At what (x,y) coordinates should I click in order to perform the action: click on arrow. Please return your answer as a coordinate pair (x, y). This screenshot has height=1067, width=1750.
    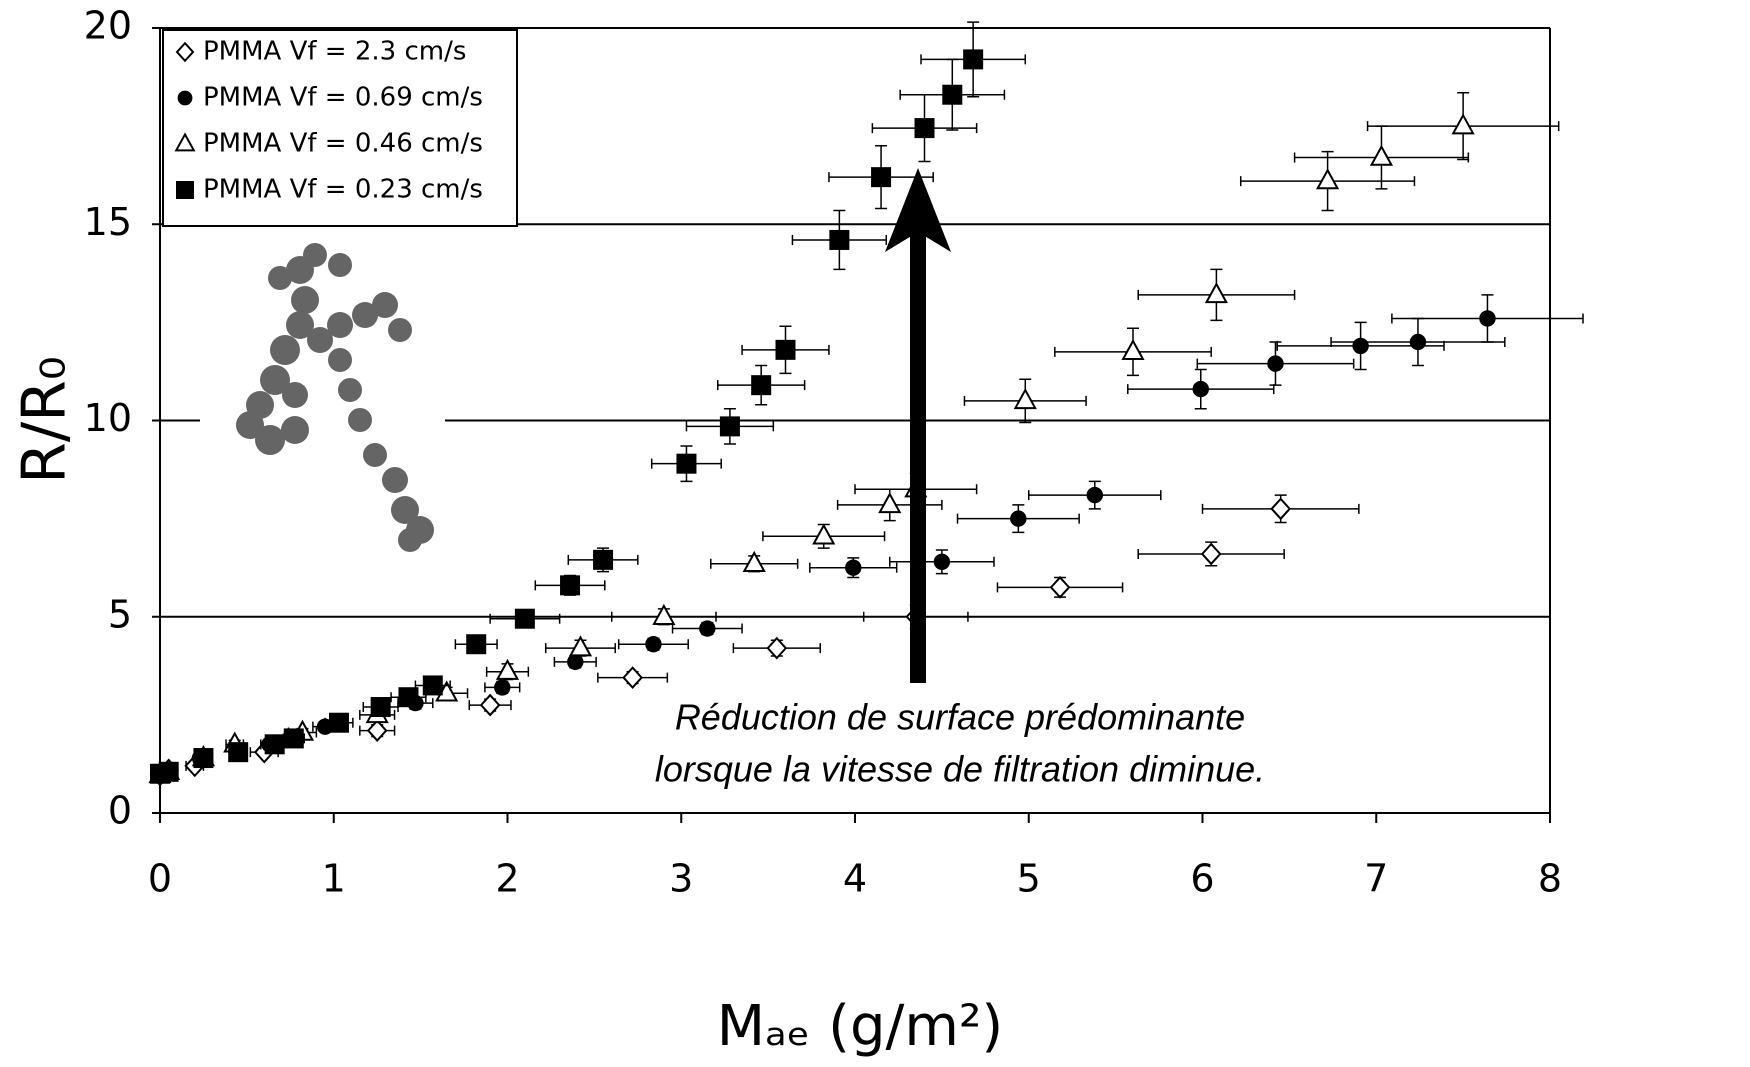
    Looking at the image, I should click on (918, 425).